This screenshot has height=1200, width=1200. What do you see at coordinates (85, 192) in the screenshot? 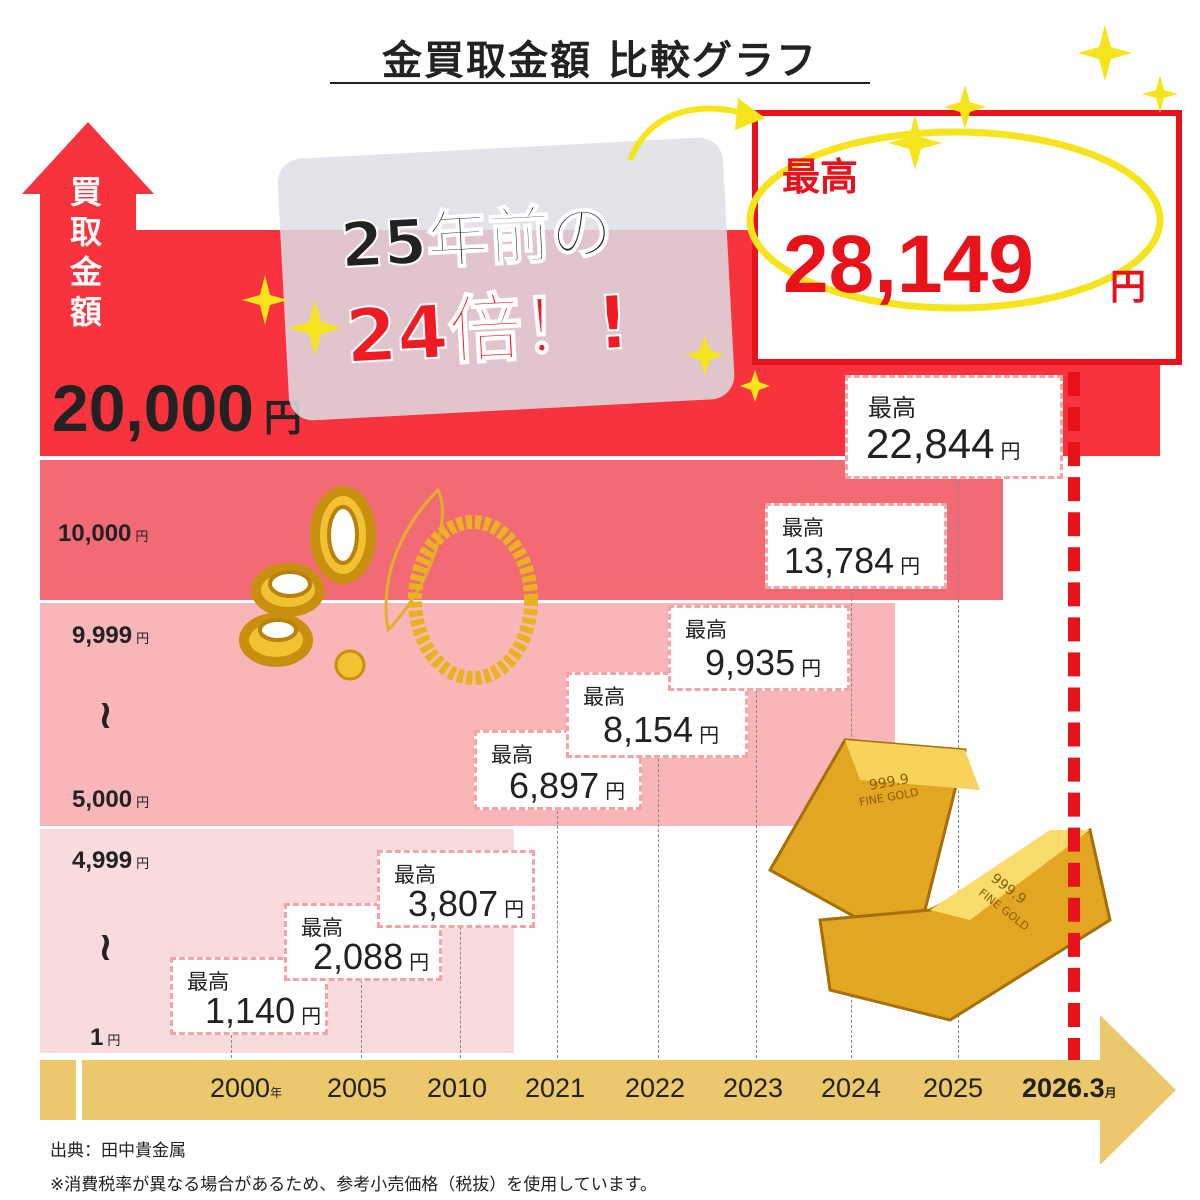
I see `y-label-char: 買` at bounding box center [85, 192].